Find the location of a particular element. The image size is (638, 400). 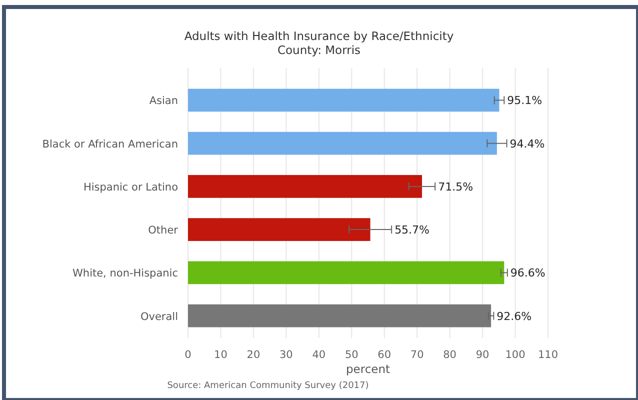

data-label: 94.4% is located at coordinates (527, 143).